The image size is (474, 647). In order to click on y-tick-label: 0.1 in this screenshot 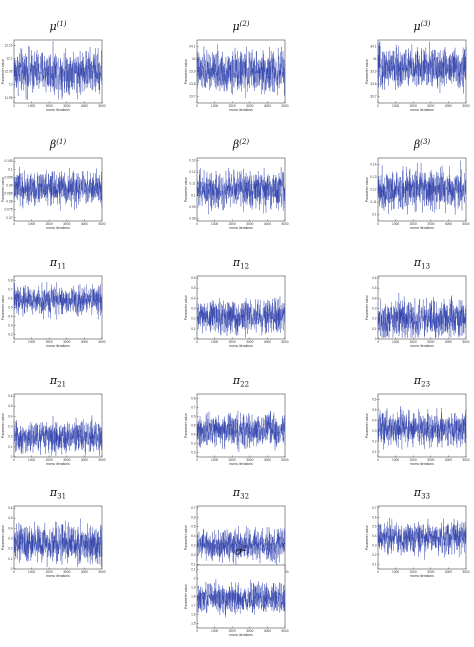, I will do `click(10, 447)`.